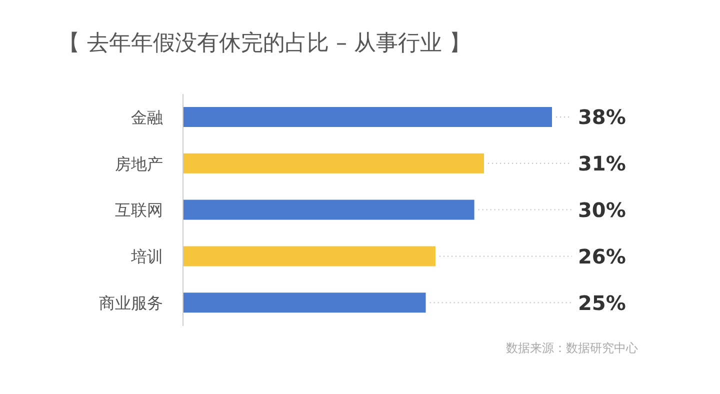 The image size is (720, 394). Describe the element at coordinates (139, 164) in the screenshot. I see `y-tick-label: 房地产` at that location.